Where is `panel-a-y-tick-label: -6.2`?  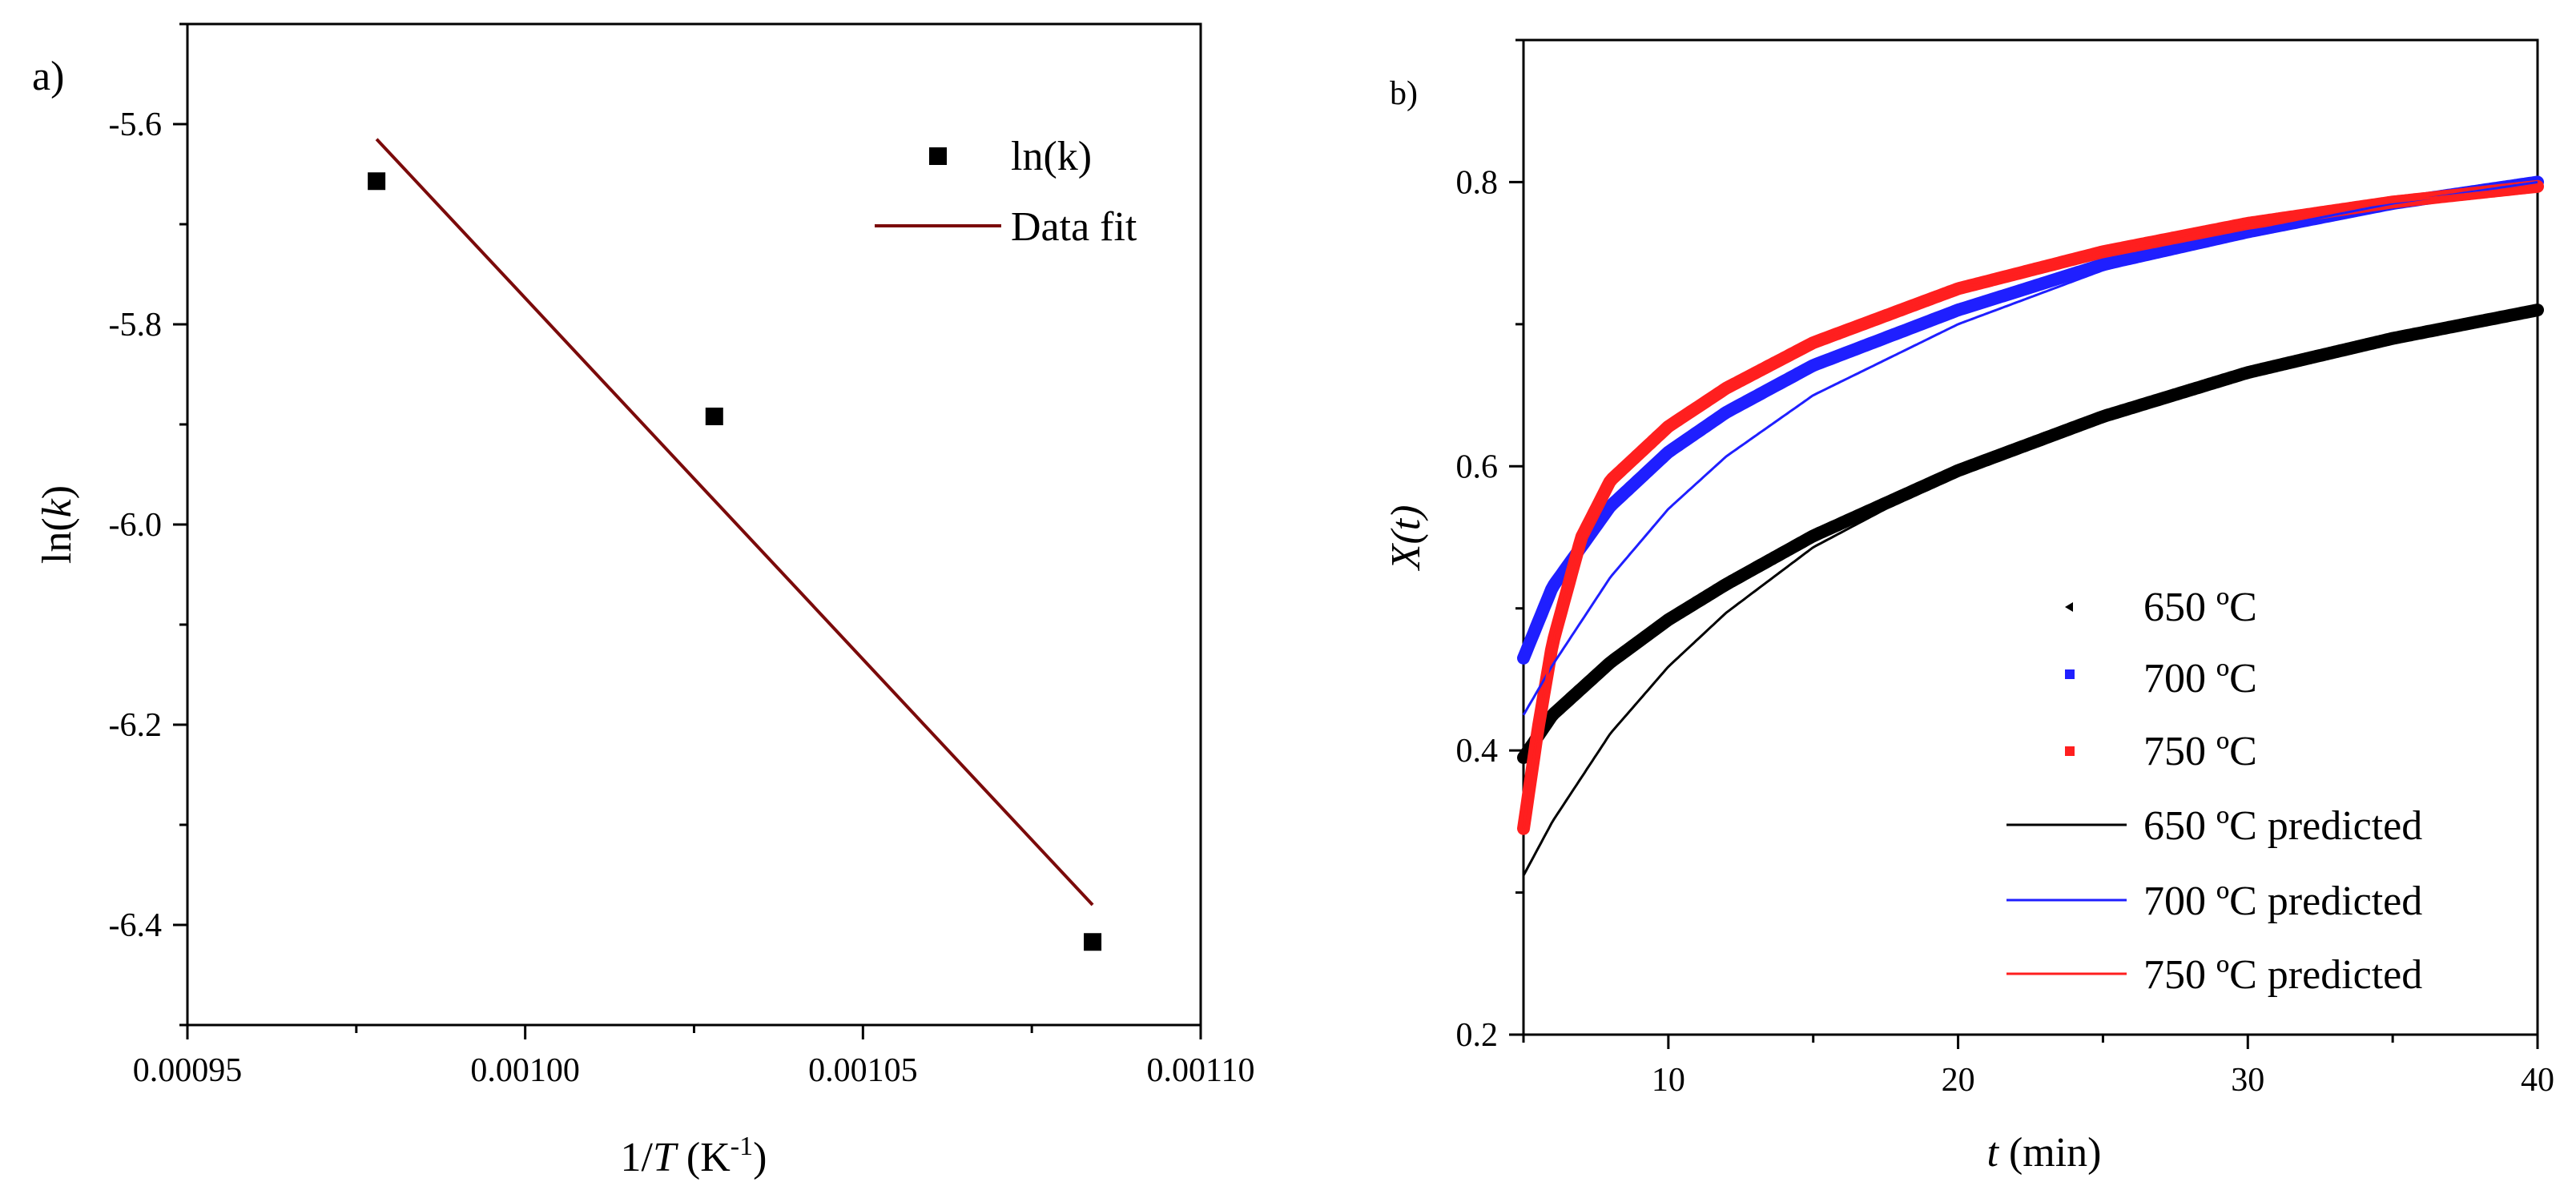 panel-a-y-tick-label: -6.2 is located at coordinates (136, 725).